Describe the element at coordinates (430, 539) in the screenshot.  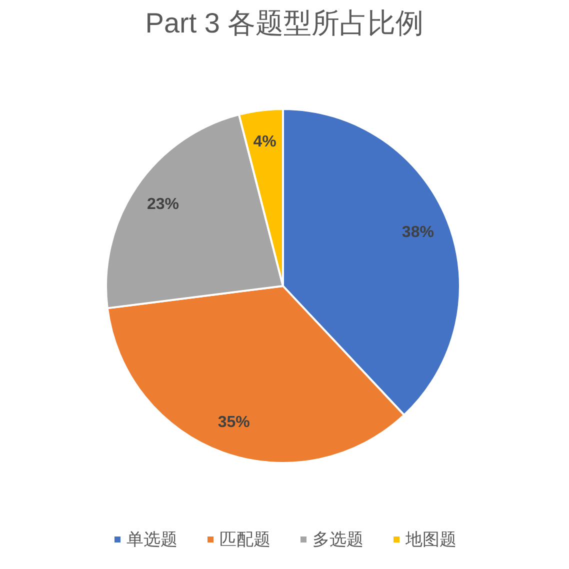
I see `legend-label: 地图题` at that location.